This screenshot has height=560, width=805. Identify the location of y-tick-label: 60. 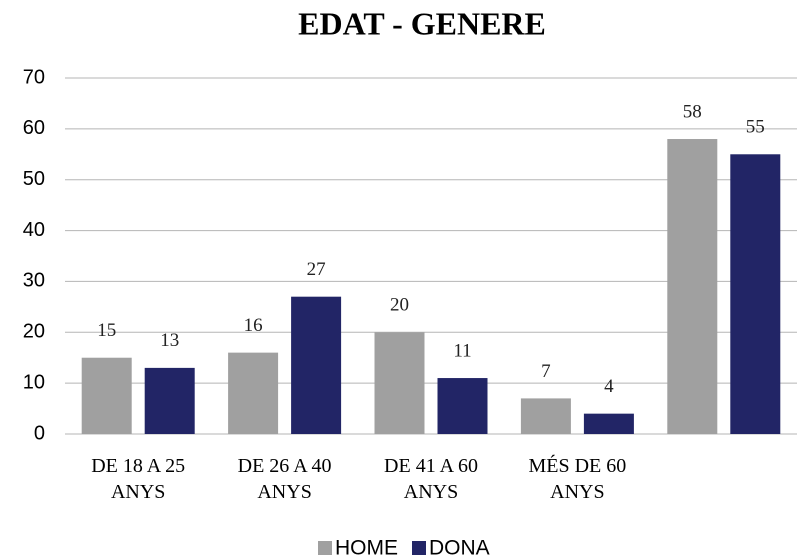
(34, 128).